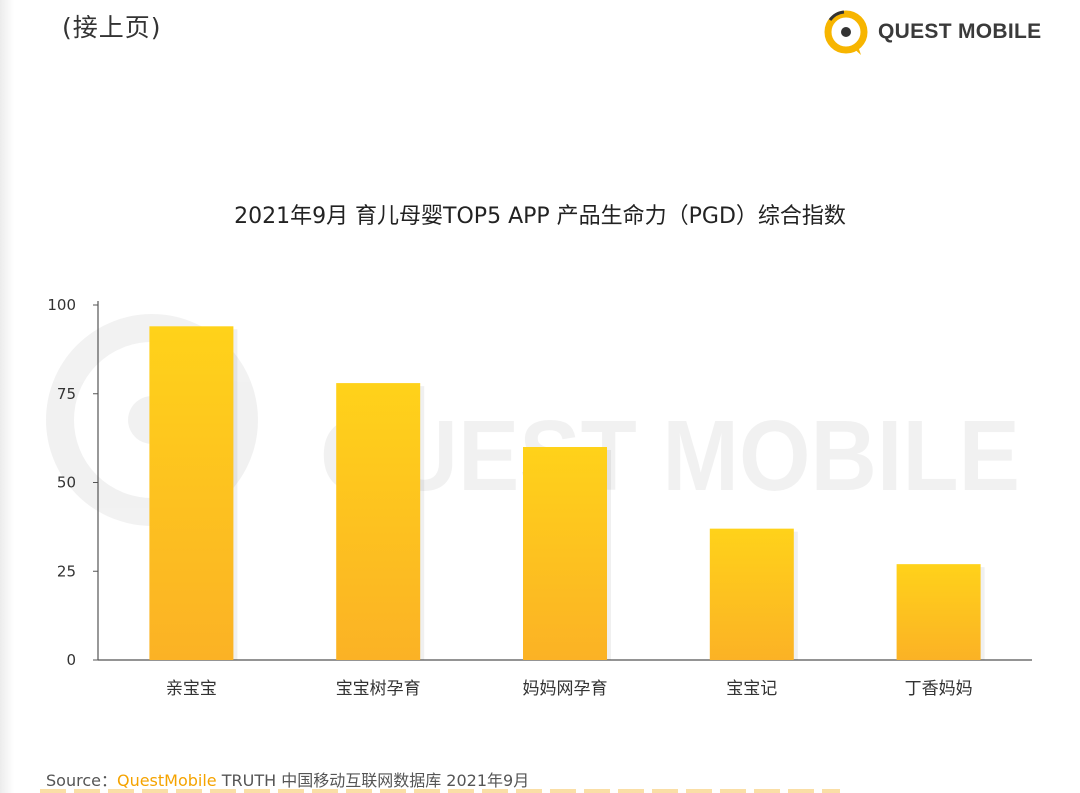 The image size is (1080, 793). I want to click on source-prefix: Source：, so click(81, 780).